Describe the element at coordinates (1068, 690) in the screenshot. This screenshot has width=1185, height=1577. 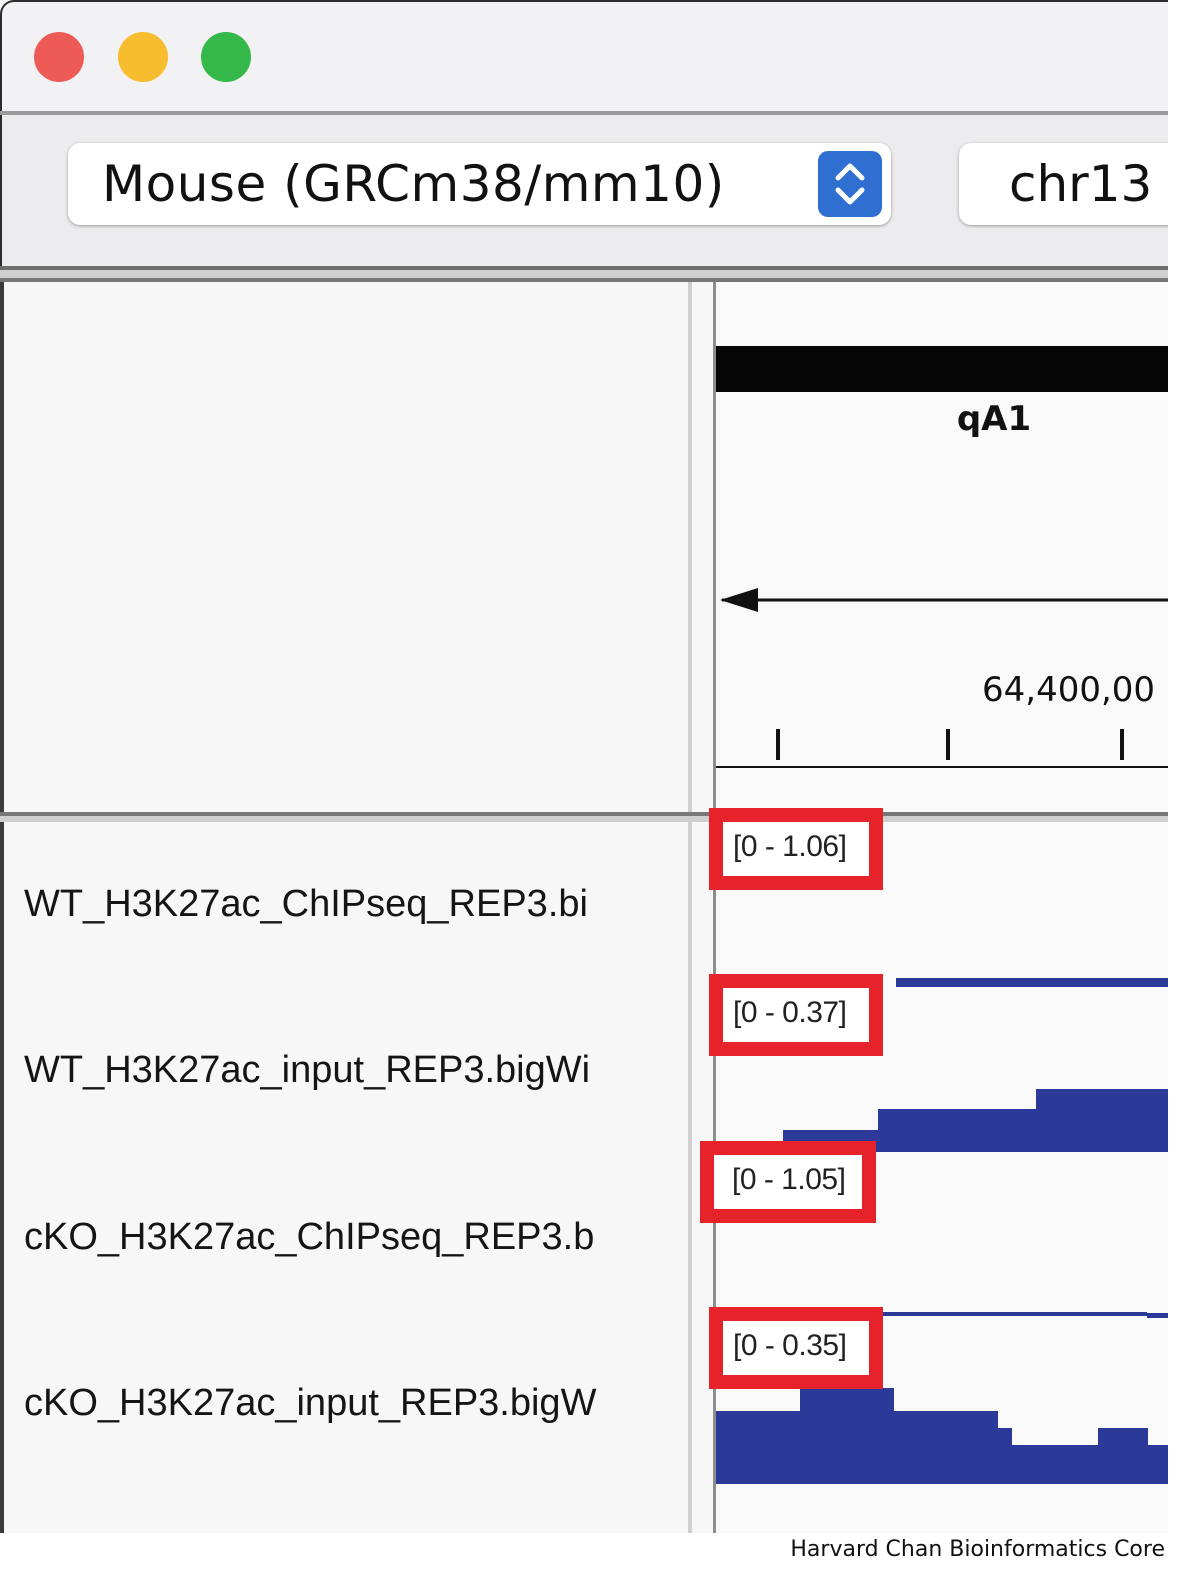
I see `ruler-position-label: 64,400,00` at that location.